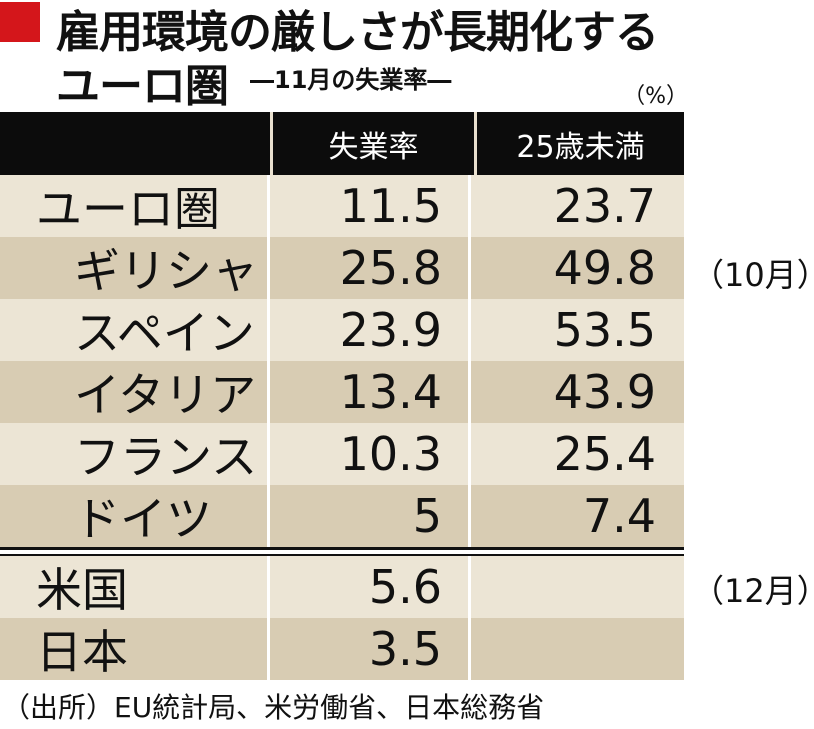 The width and height of the screenshot is (814, 729). Describe the element at coordinates (135, 392) in the screenshot. I see `row-name: イタリア` at that location.